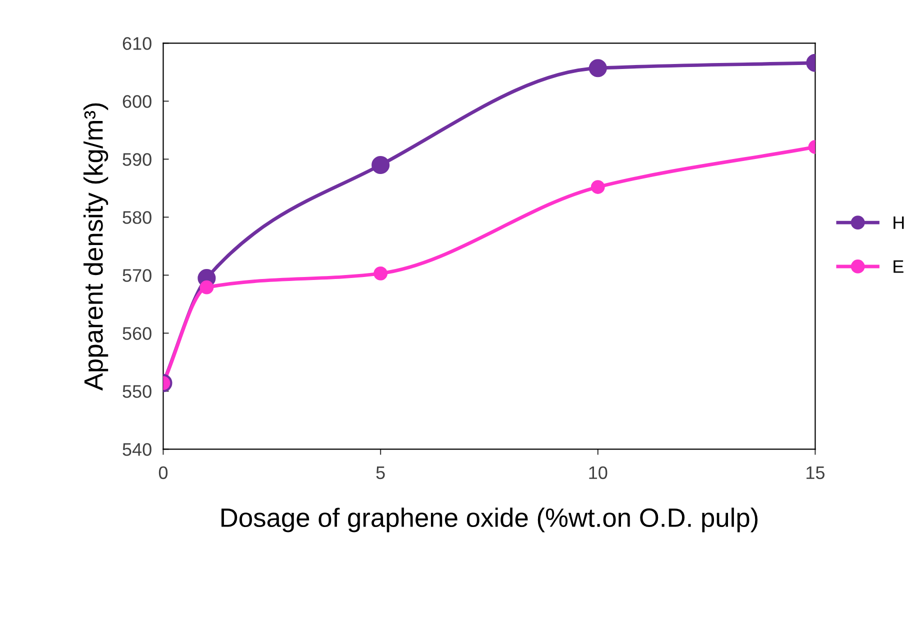 Image resolution: width=917 pixels, height=617 pixels. What do you see at coordinates (489, 520) in the screenshot?
I see `x-axis-title: Dosage of graphene oxide (%wt.on O.D. pulp)` at bounding box center [489, 520].